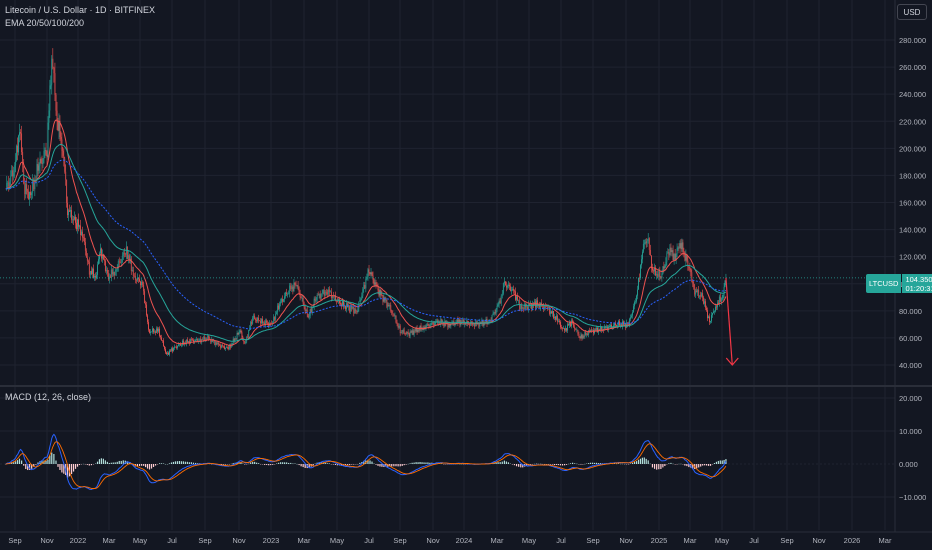  I want to click on currency-button: USD, so click(912, 12).